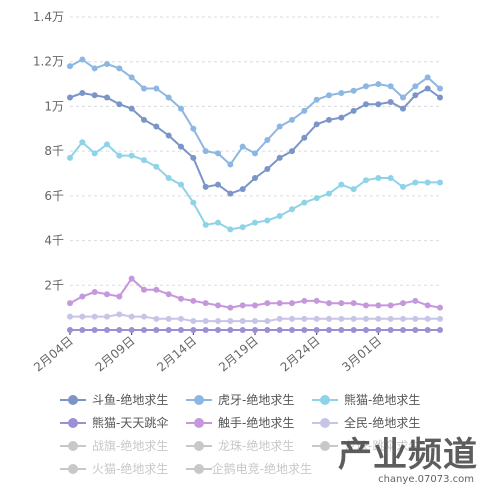  I want to click on y-tick-label: 2千, so click(54, 285).